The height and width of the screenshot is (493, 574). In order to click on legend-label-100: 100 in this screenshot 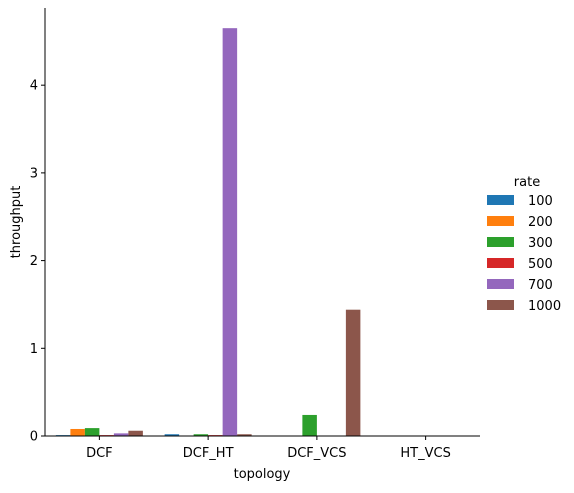, I will do `click(540, 201)`.